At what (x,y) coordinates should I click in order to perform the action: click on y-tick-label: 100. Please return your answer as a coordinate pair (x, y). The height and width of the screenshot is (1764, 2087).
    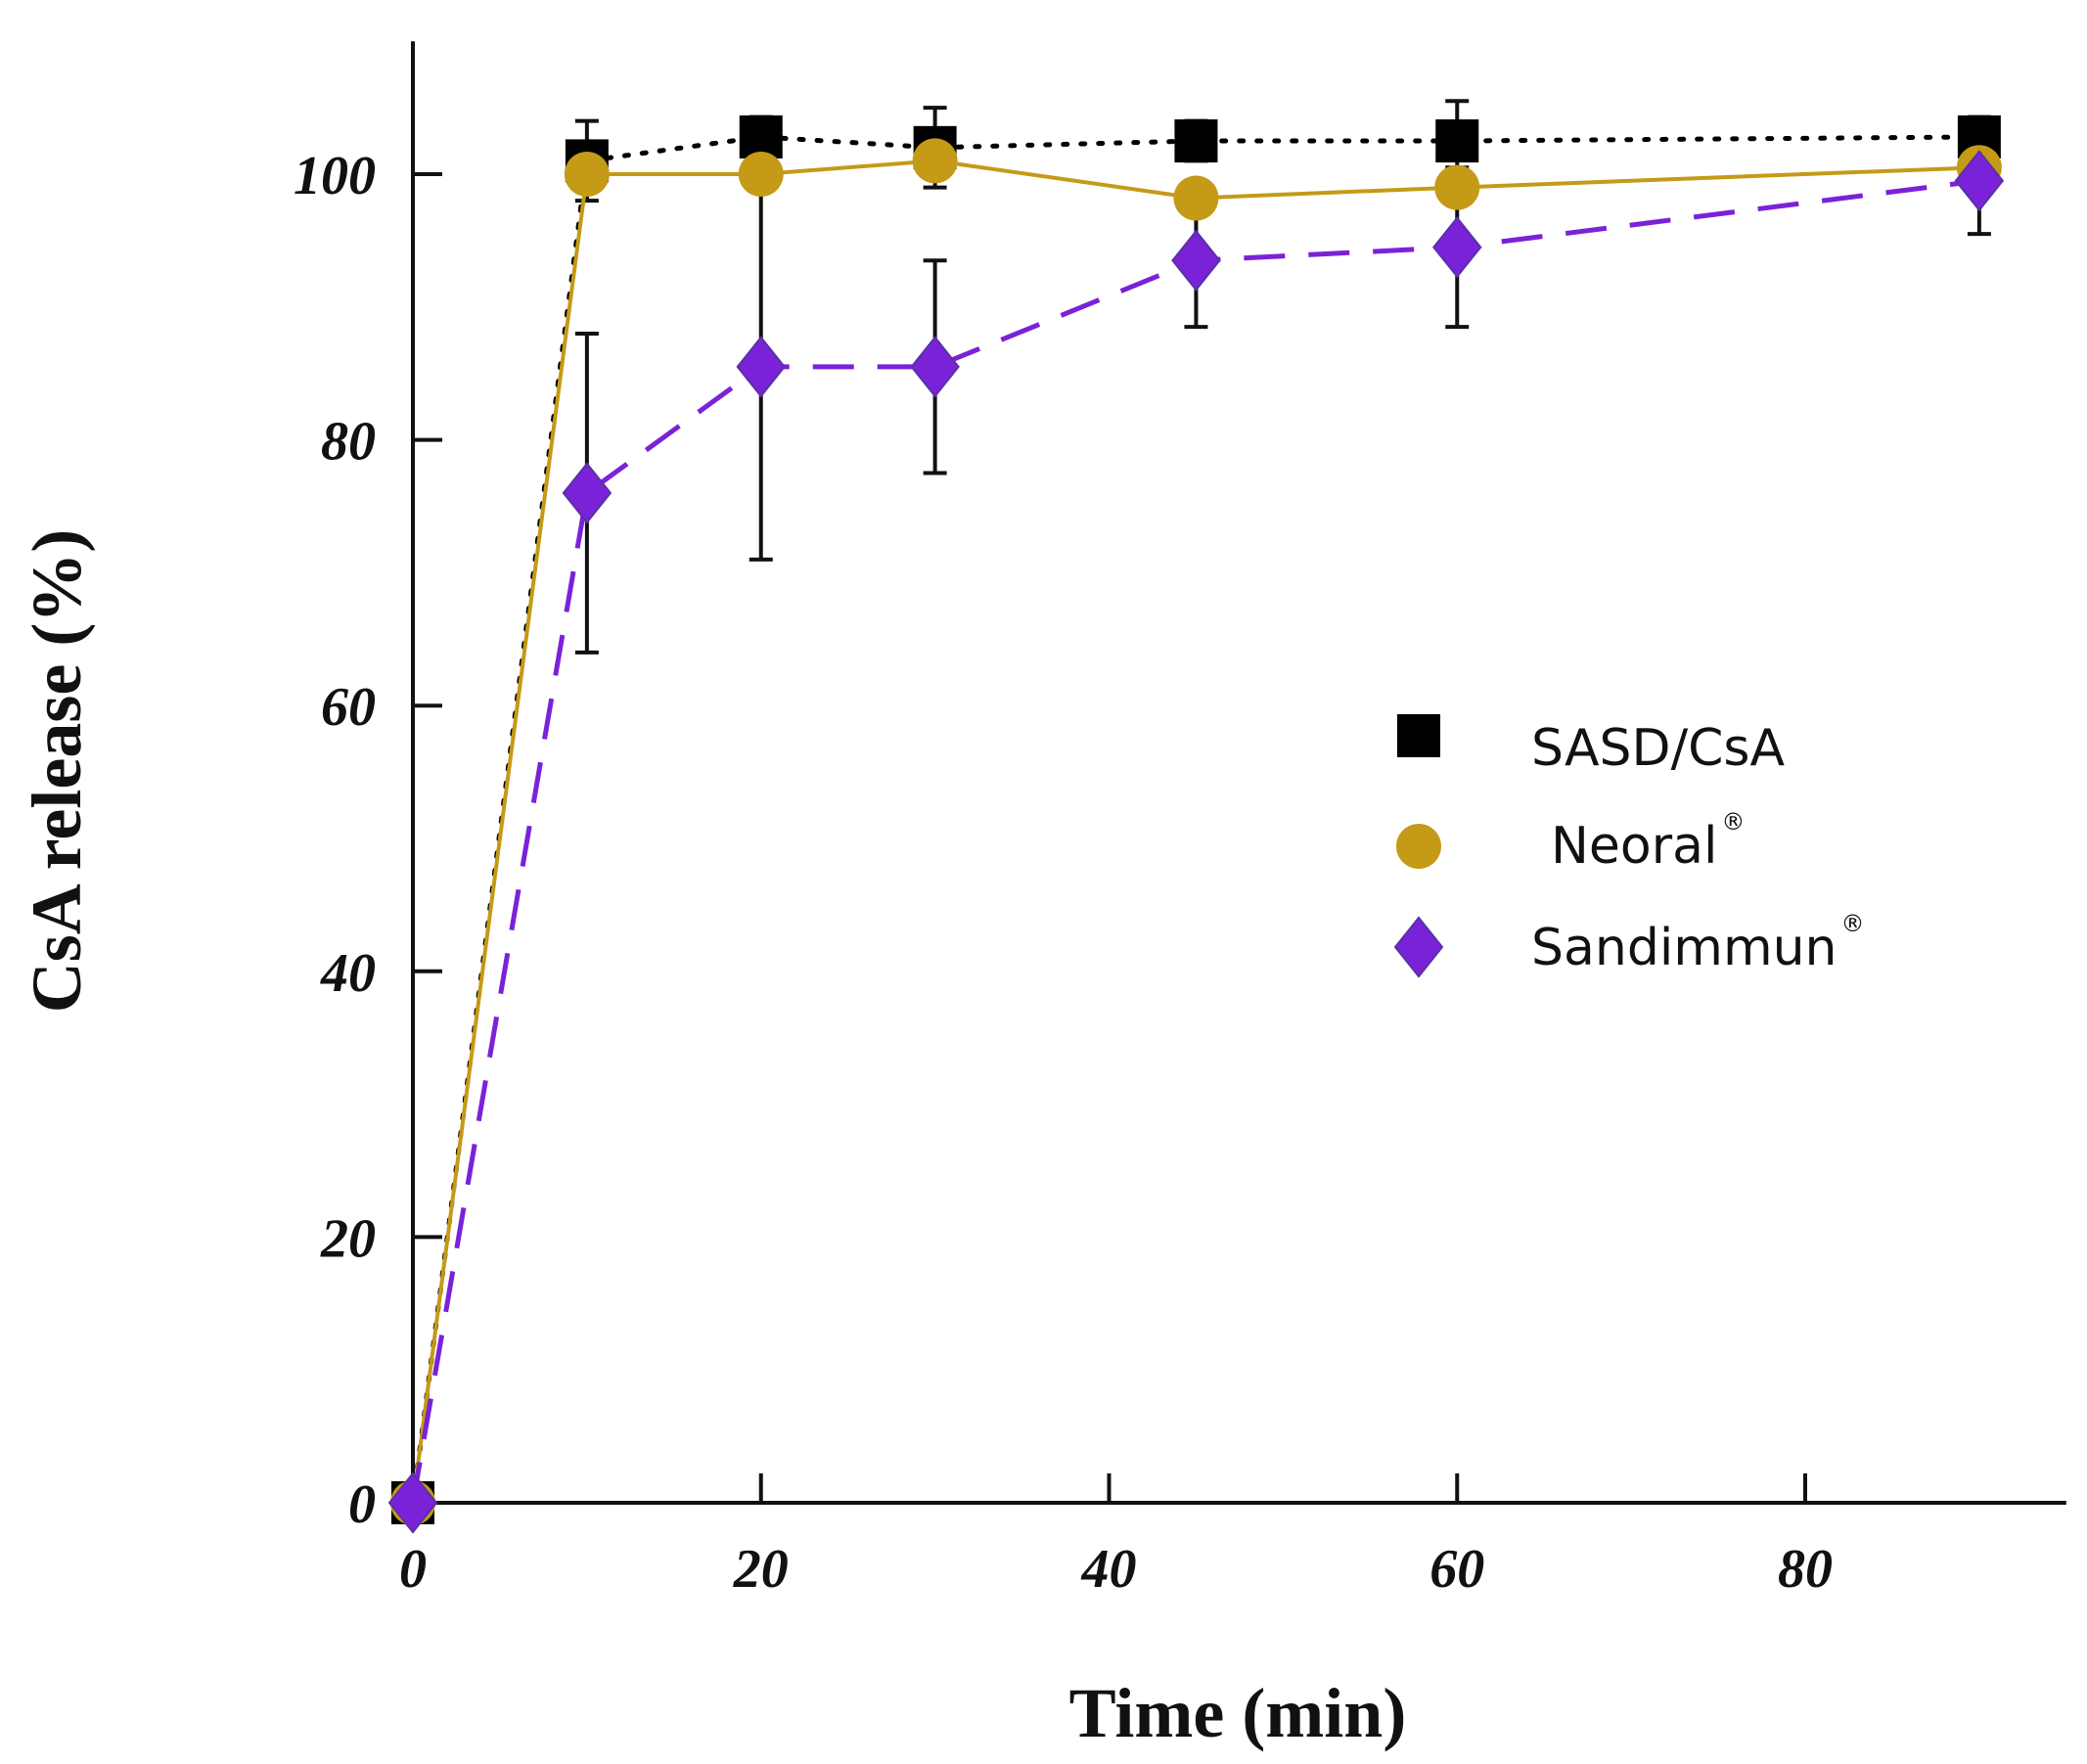
    Looking at the image, I should click on (335, 176).